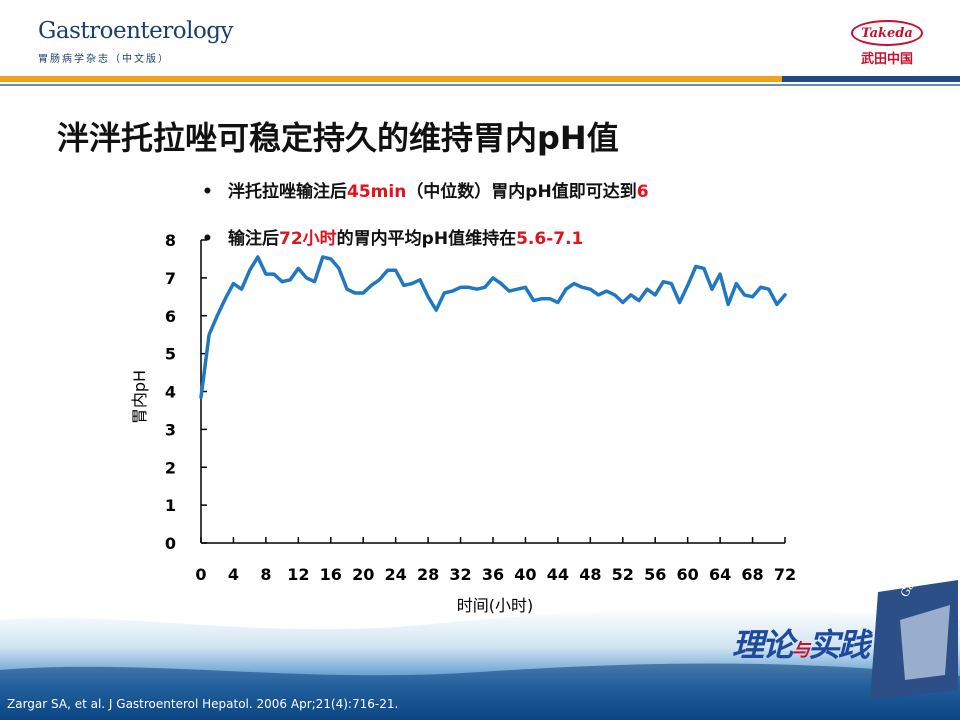  What do you see at coordinates (590, 574) in the screenshot?
I see `x-tick-label: 48` at bounding box center [590, 574].